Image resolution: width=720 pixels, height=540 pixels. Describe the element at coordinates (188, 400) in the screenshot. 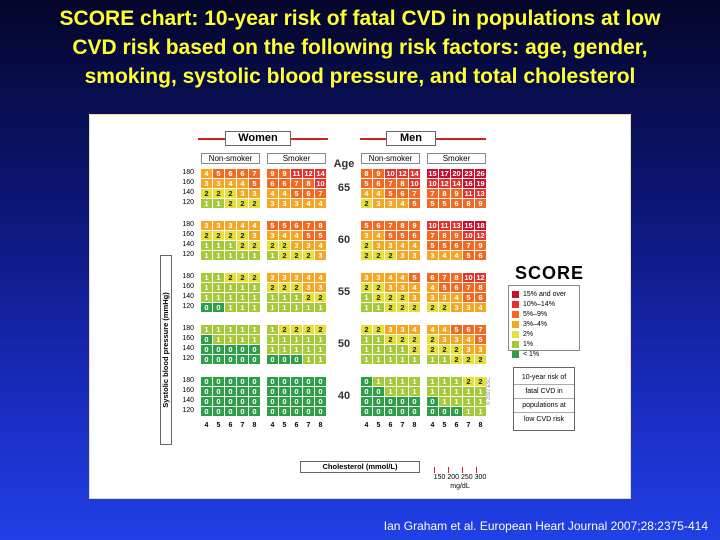

I see `bp-label: 140` at that location.